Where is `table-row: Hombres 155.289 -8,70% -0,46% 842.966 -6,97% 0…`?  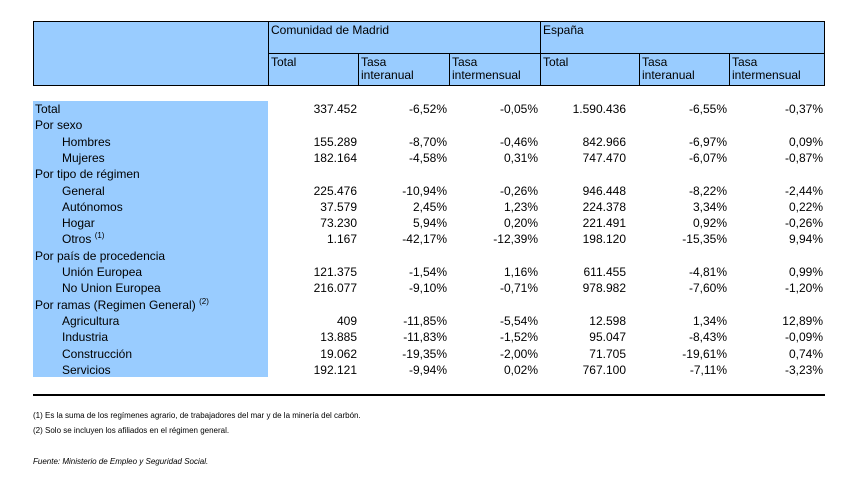
table-row: Hombres 155.289 -8,70% -0,46% 842.966 -6,97% 0… is located at coordinates (428, 142).